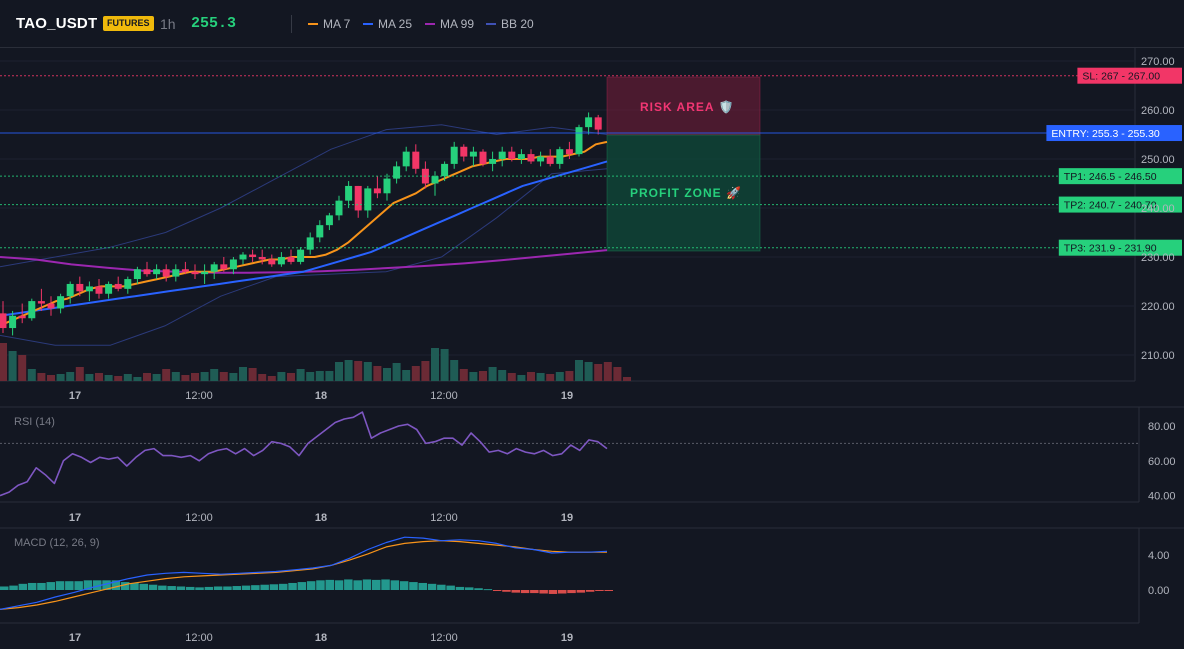  I want to click on macd-line, so click(304, 573).